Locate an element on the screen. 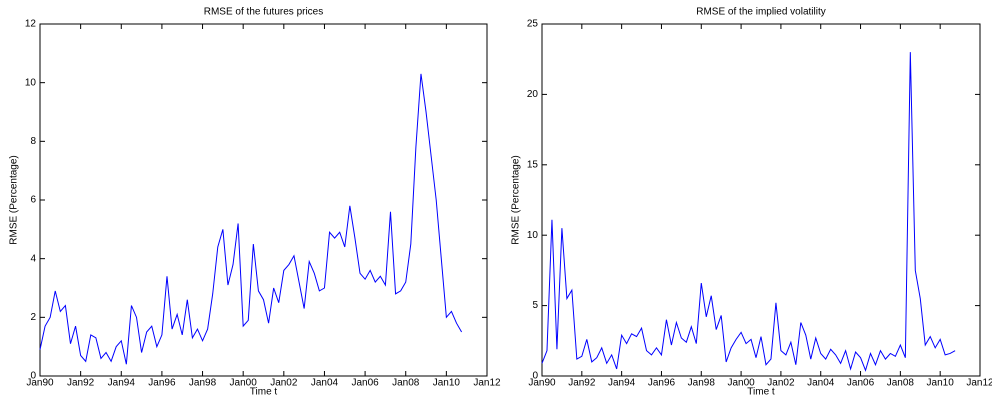 Image resolution: width=992 pixels, height=399 pixels. chart-title: RMSE of the futures prices is located at coordinates (264, 12).